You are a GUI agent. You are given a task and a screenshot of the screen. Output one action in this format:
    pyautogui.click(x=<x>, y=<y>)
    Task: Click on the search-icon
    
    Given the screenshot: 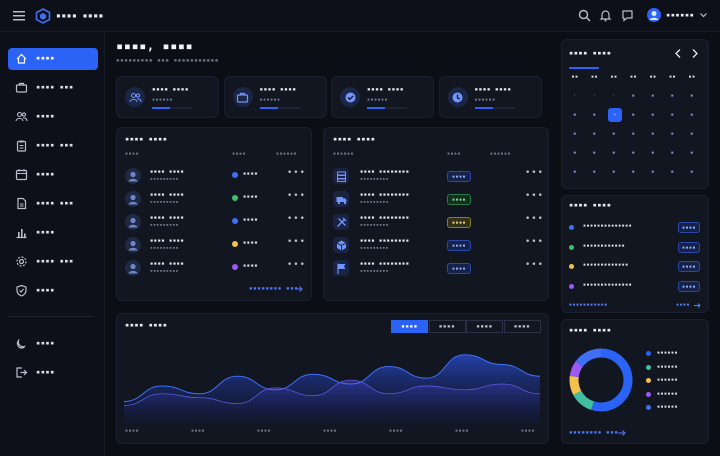 What is the action you would take?
    pyautogui.click(x=584, y=15)
    